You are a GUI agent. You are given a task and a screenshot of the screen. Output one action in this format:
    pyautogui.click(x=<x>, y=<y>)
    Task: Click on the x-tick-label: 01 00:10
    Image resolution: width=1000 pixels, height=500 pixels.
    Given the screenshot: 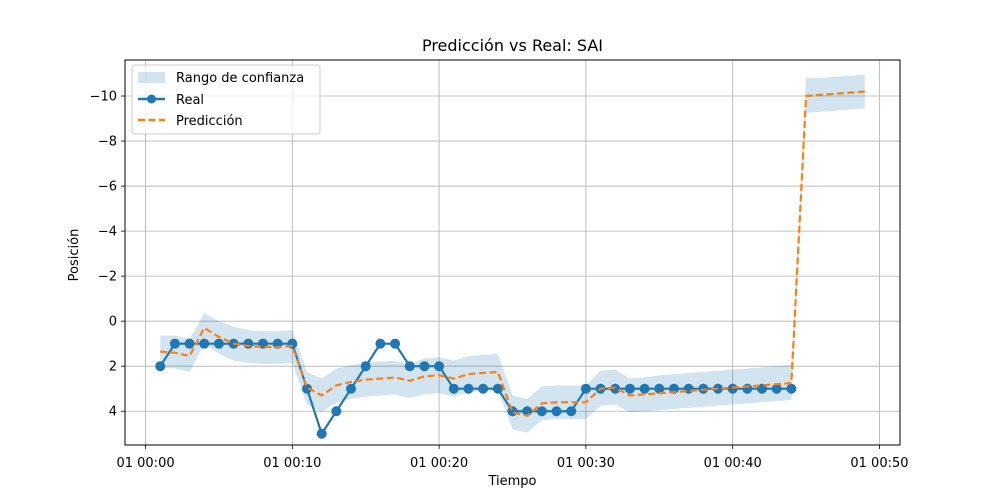 What is the action you would take?
    pyautogui.click(x=292, y=463)
    